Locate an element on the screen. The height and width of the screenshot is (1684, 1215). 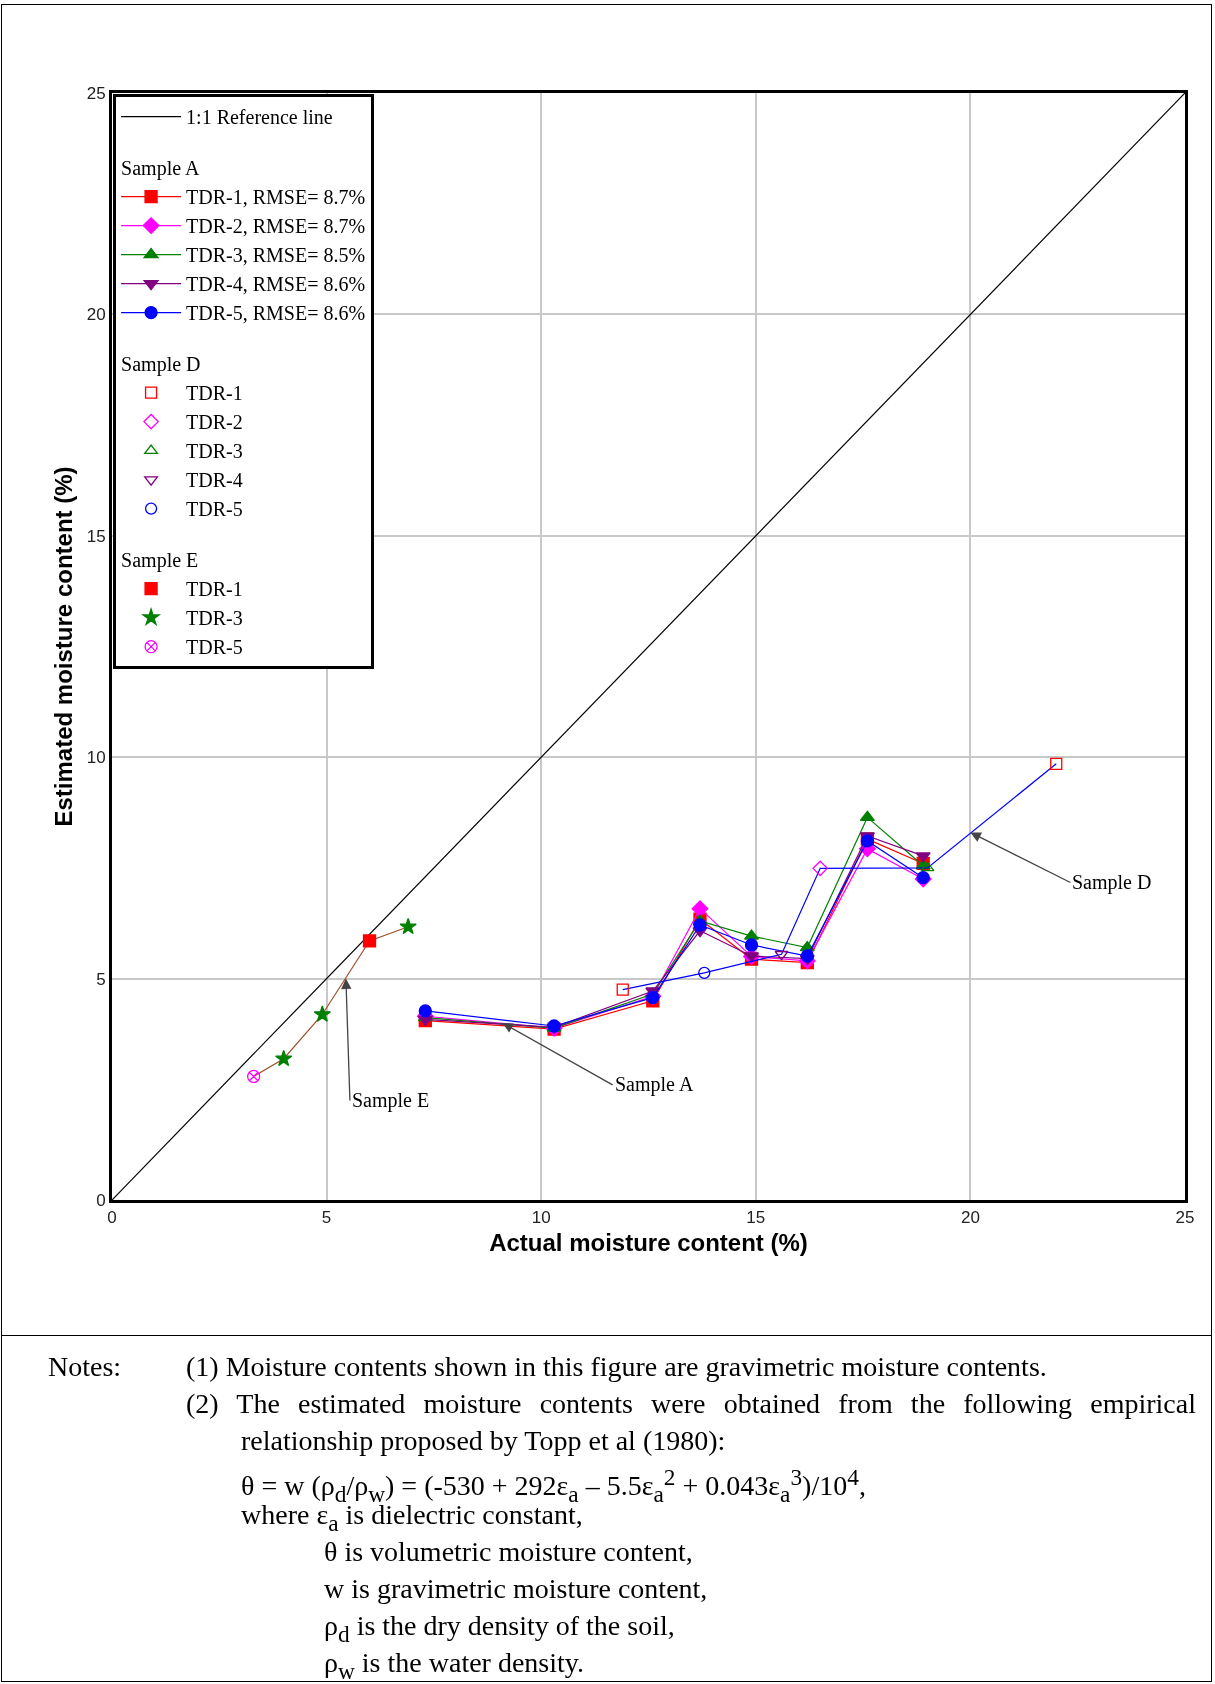
x-tick-label: 10 is located at coordinates (541, 1218).